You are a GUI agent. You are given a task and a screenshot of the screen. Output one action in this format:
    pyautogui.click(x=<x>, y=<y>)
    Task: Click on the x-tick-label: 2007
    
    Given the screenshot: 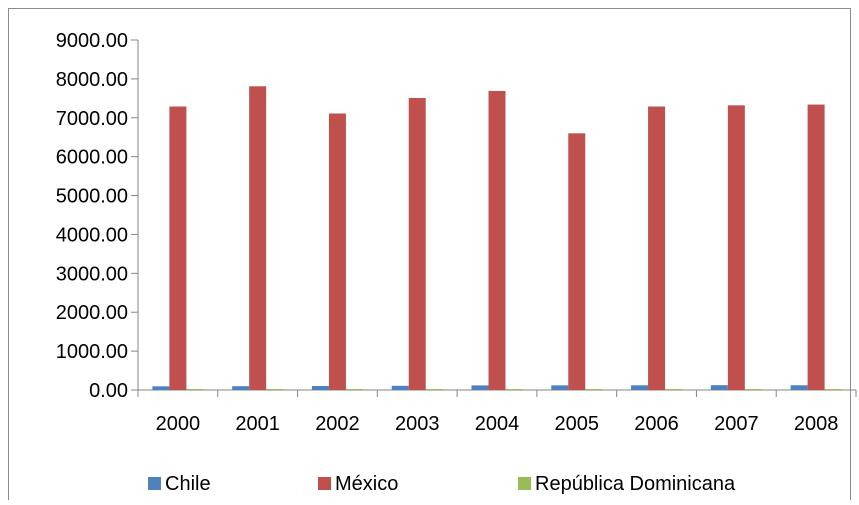 What is the action you would take?
    pyautogui.click(x=736, y=424)
    